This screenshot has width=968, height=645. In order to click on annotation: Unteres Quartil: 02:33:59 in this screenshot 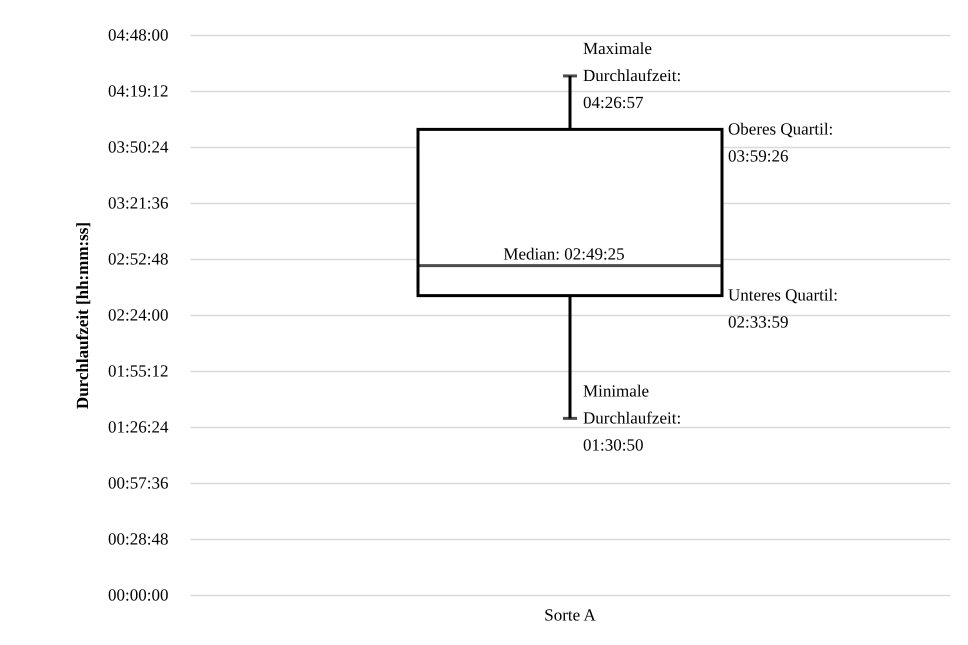, I will do `click(783, 309)`.